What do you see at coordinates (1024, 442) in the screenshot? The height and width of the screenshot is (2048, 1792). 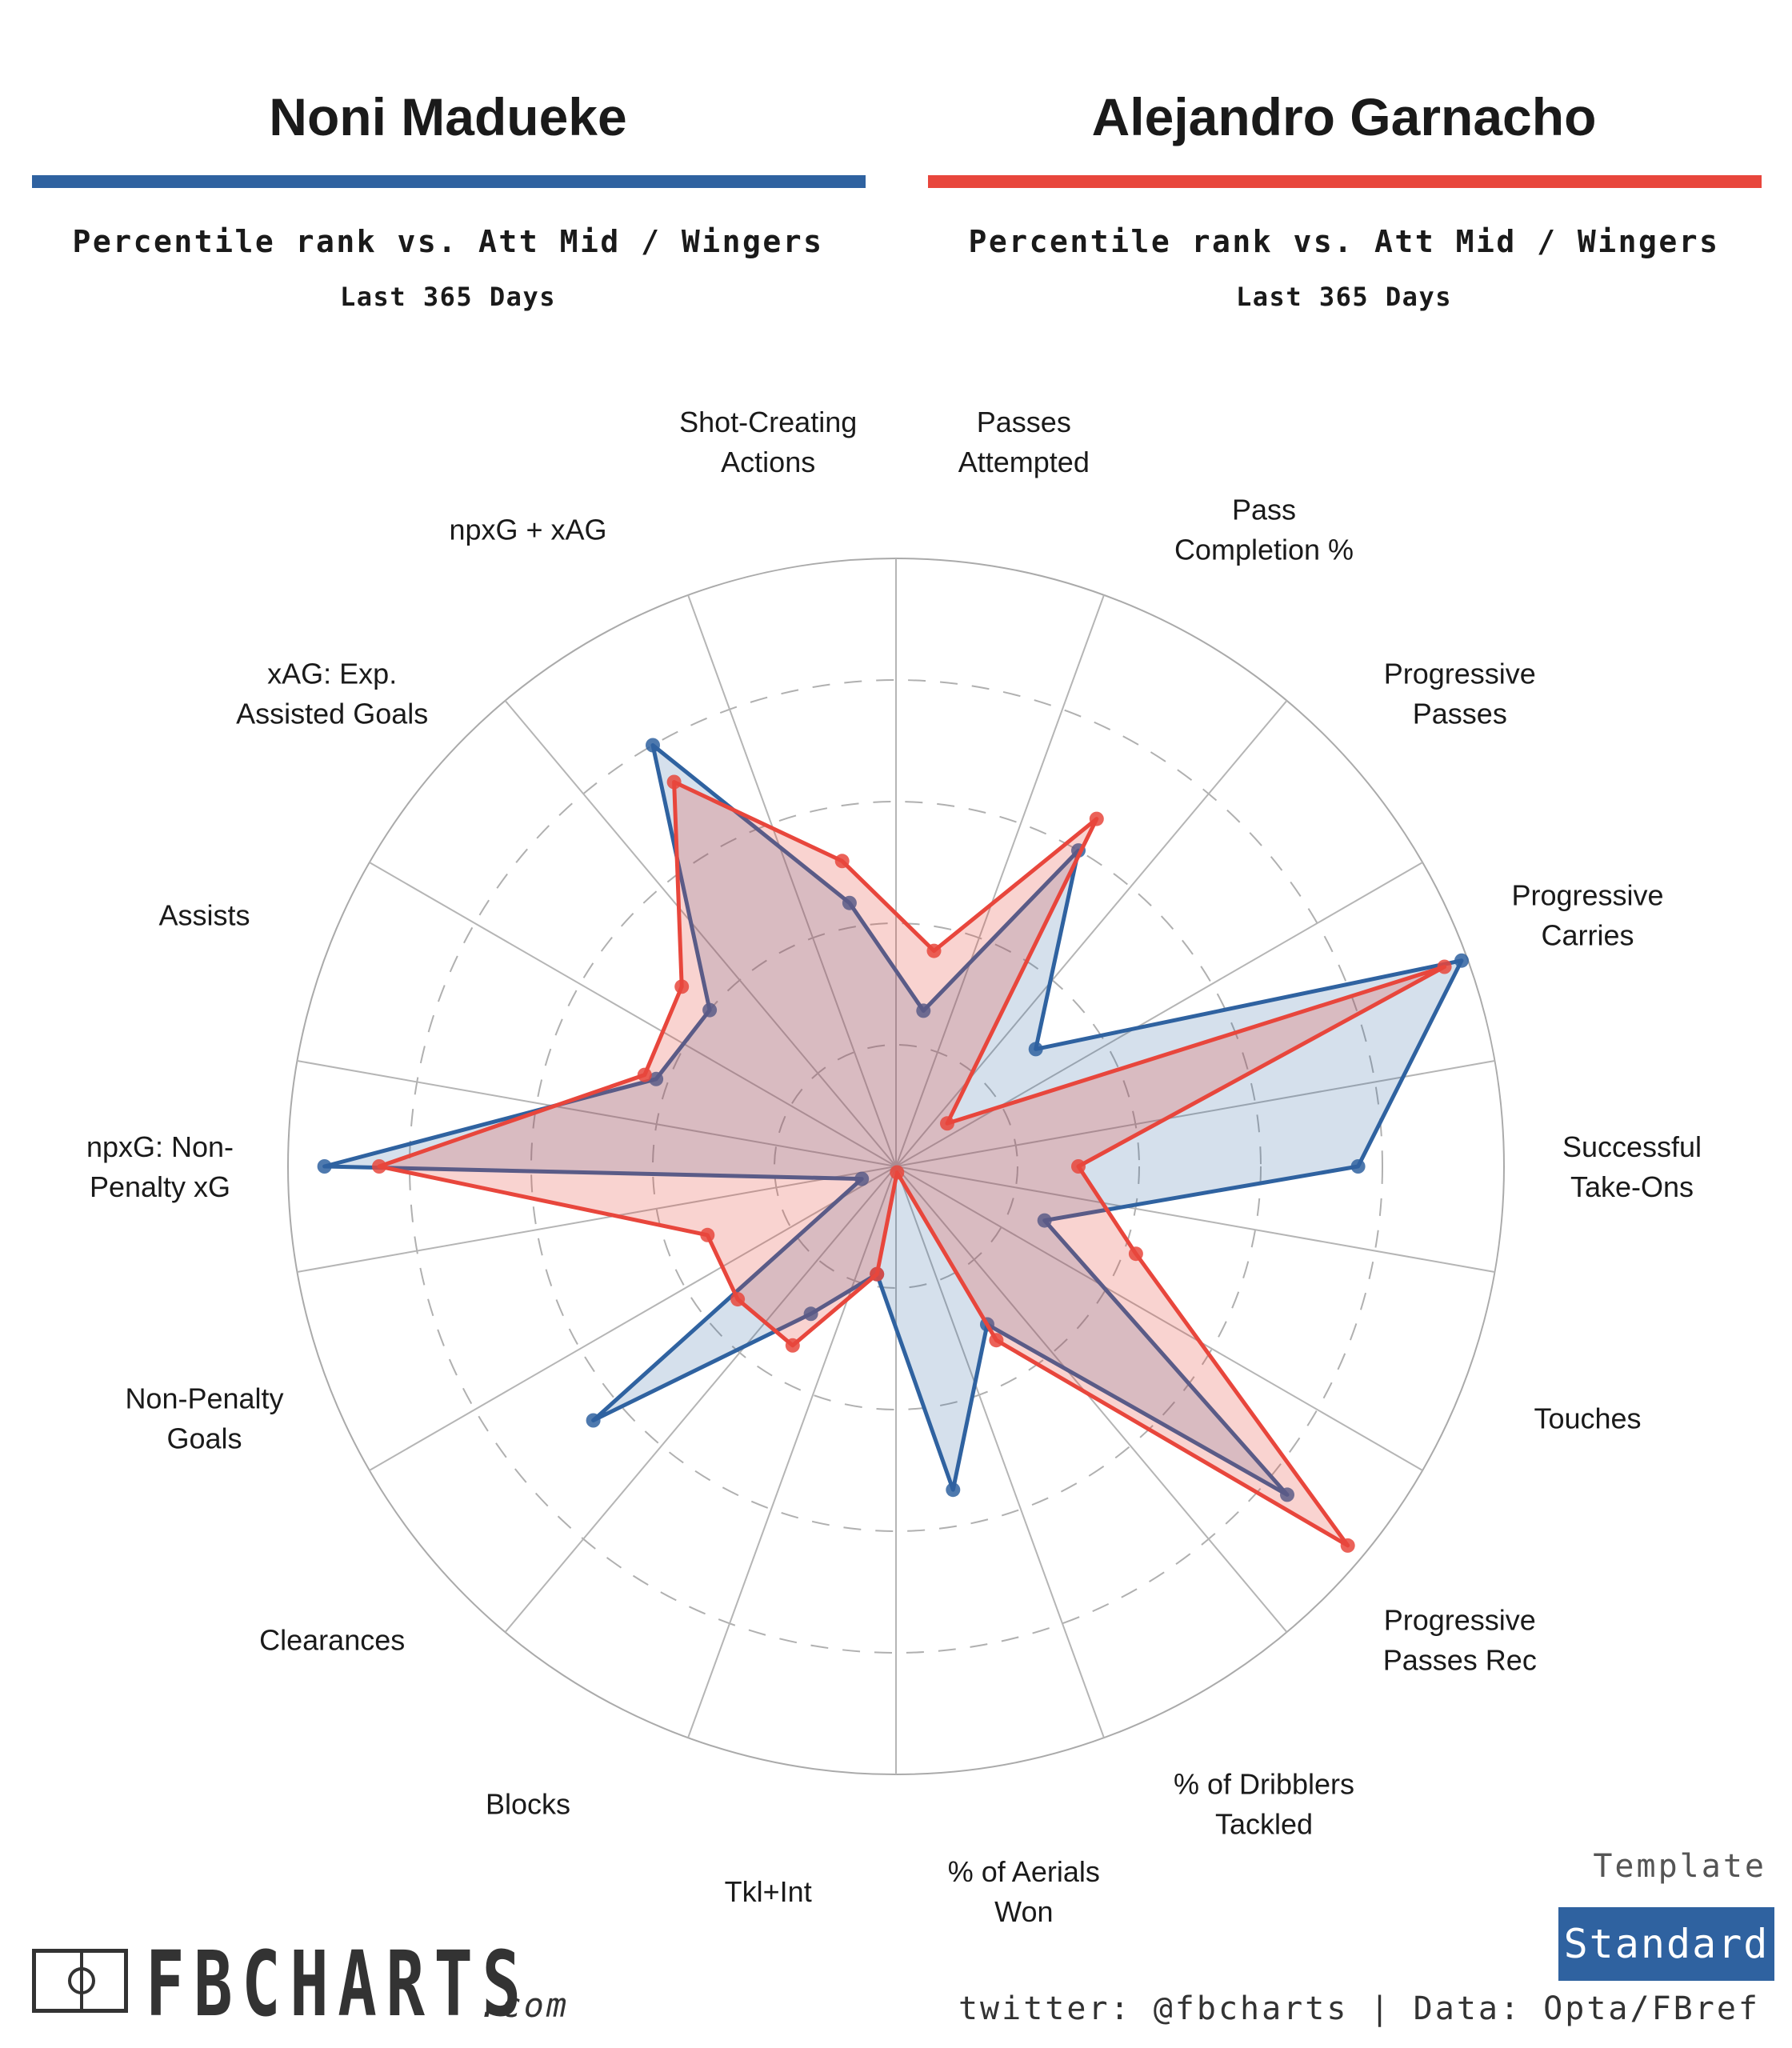 I see `category-label: Passes Attempted` at bounding box center [1024, 442].